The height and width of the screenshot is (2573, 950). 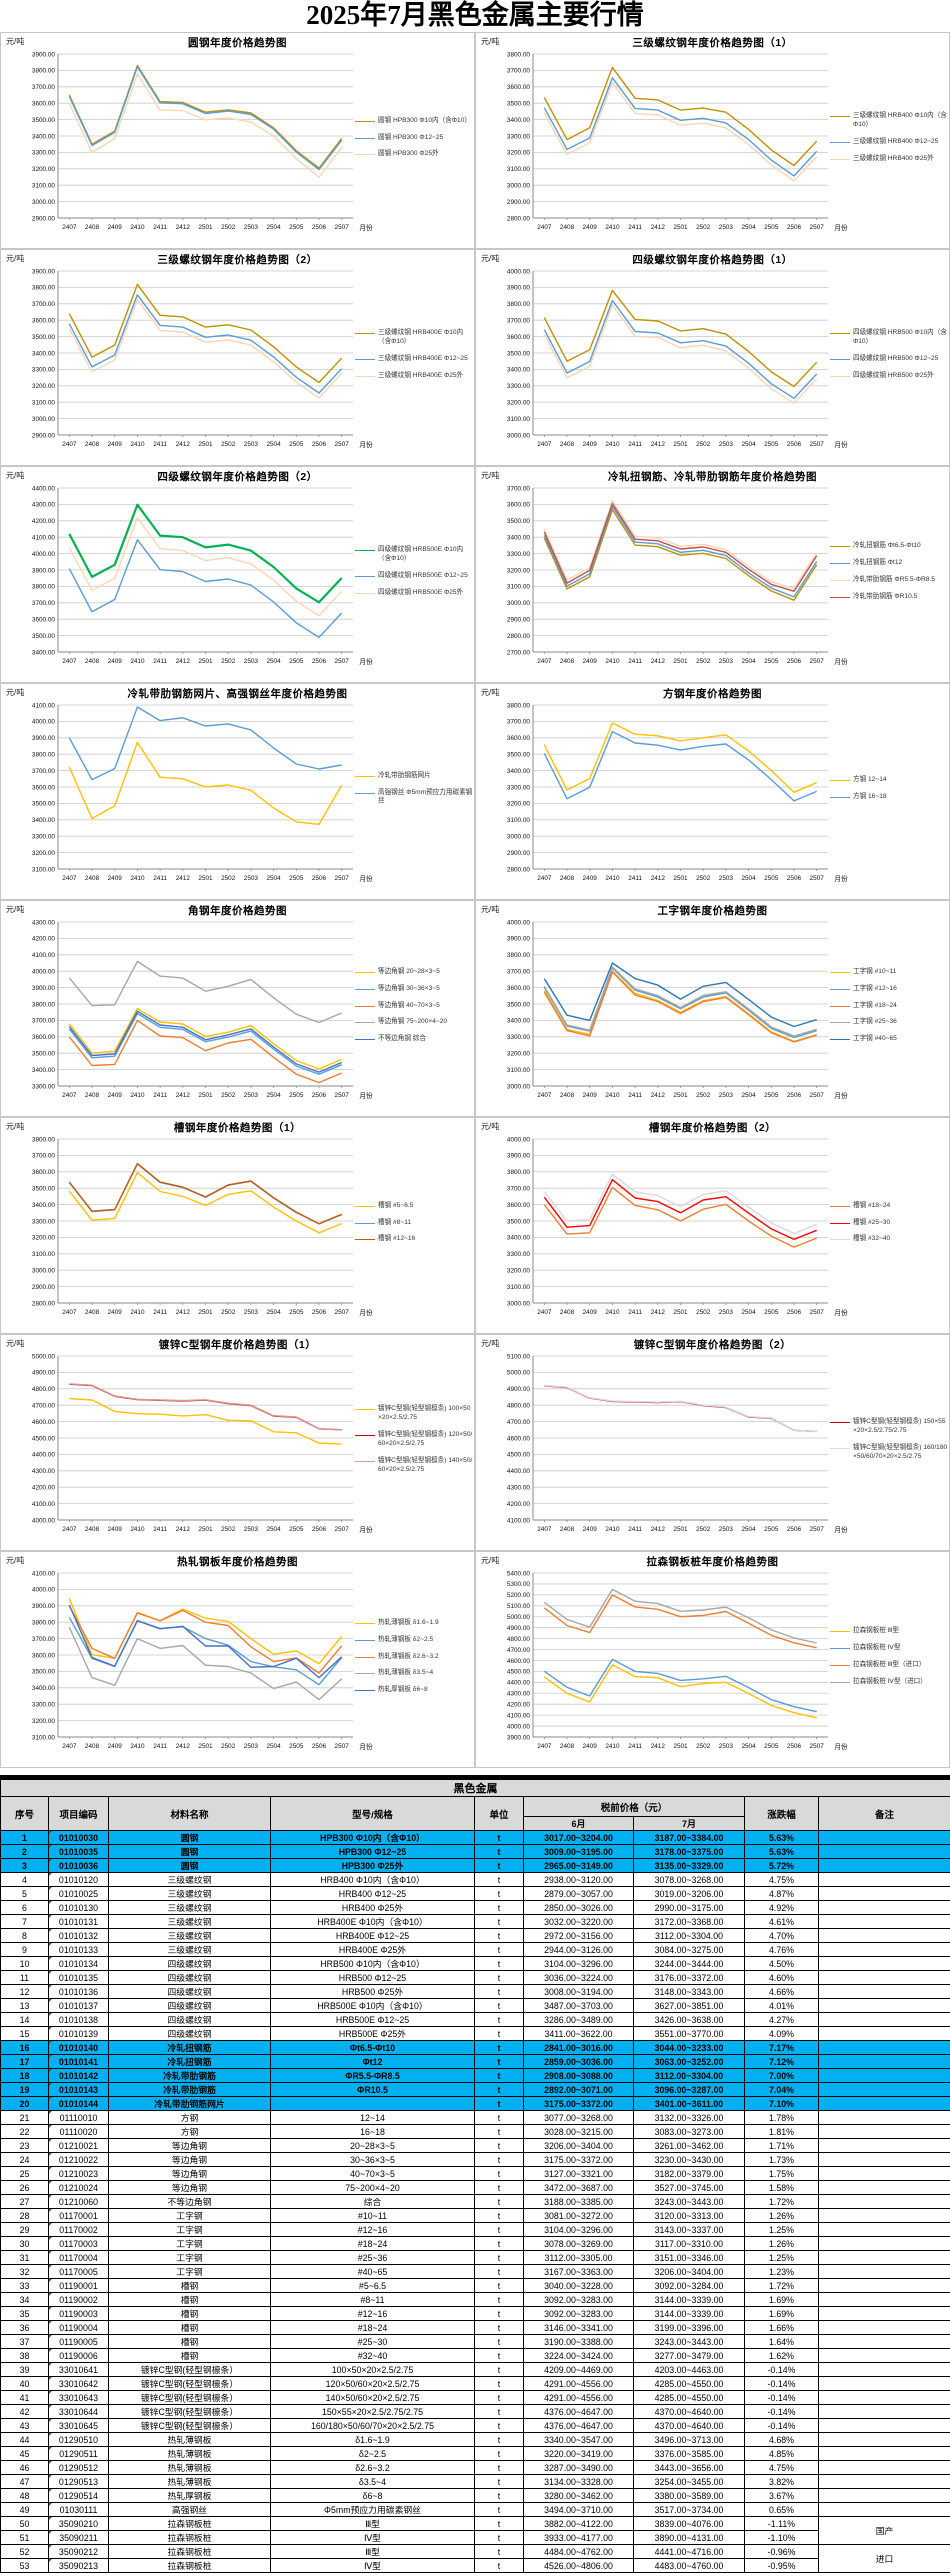 I want to click on cell-no: 42, so click(x=25, y=2412).